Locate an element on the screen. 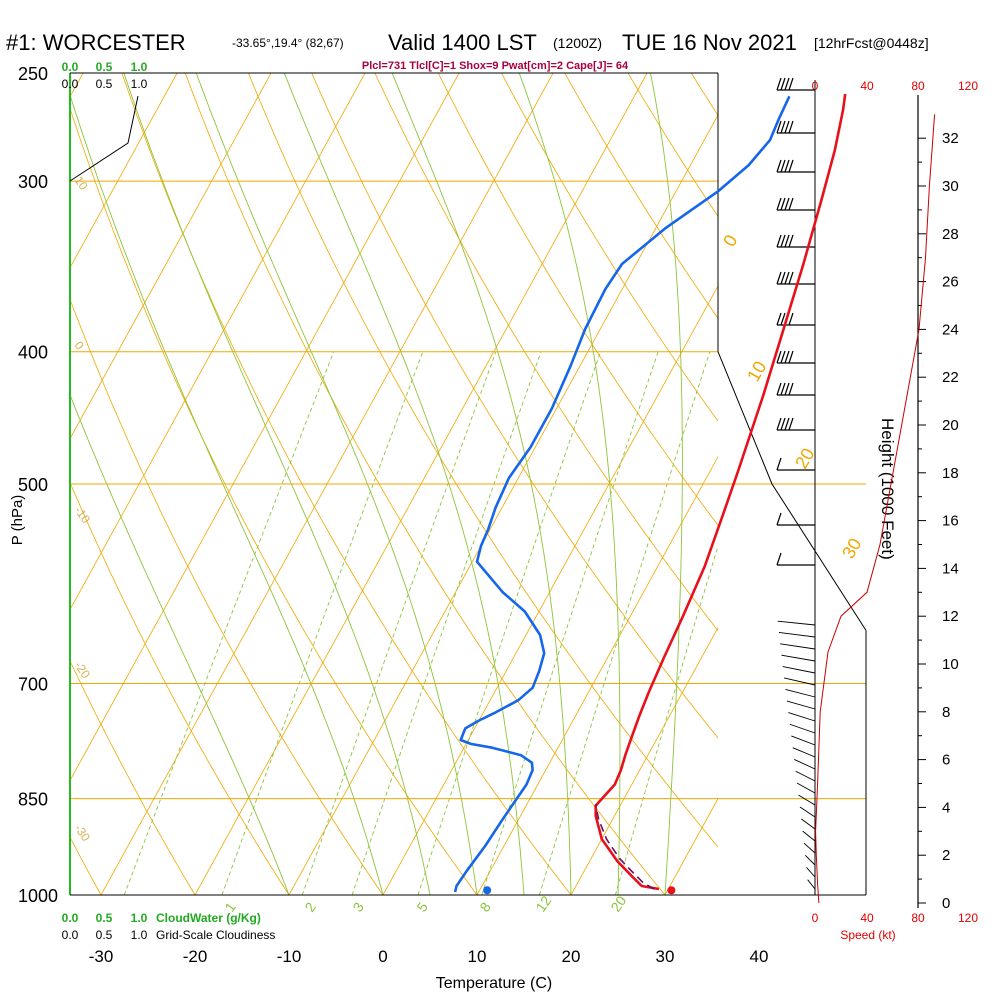  pressure-tick-label: 250 is located at coordinates (33, 74).